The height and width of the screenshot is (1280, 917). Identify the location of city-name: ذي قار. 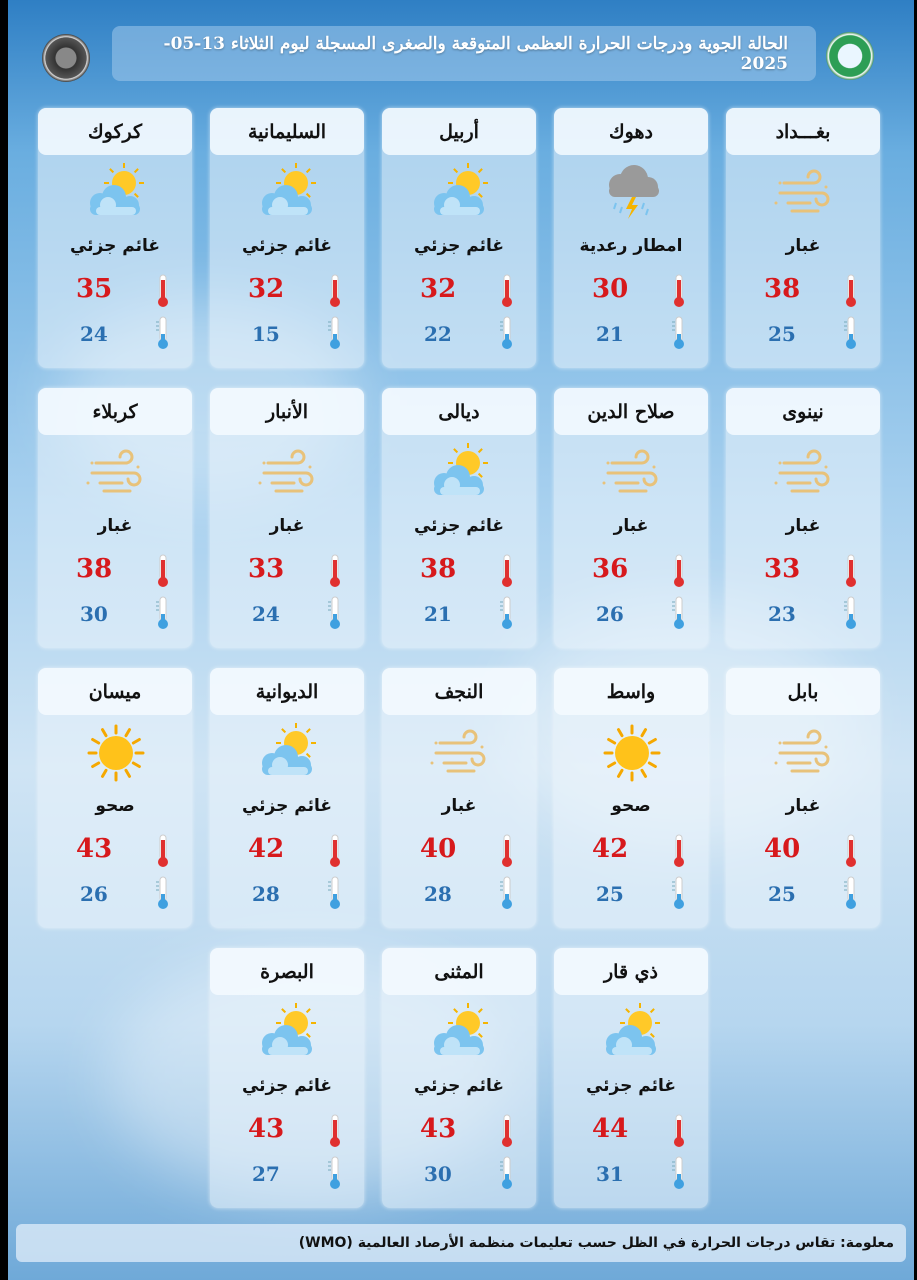
(631, 971).